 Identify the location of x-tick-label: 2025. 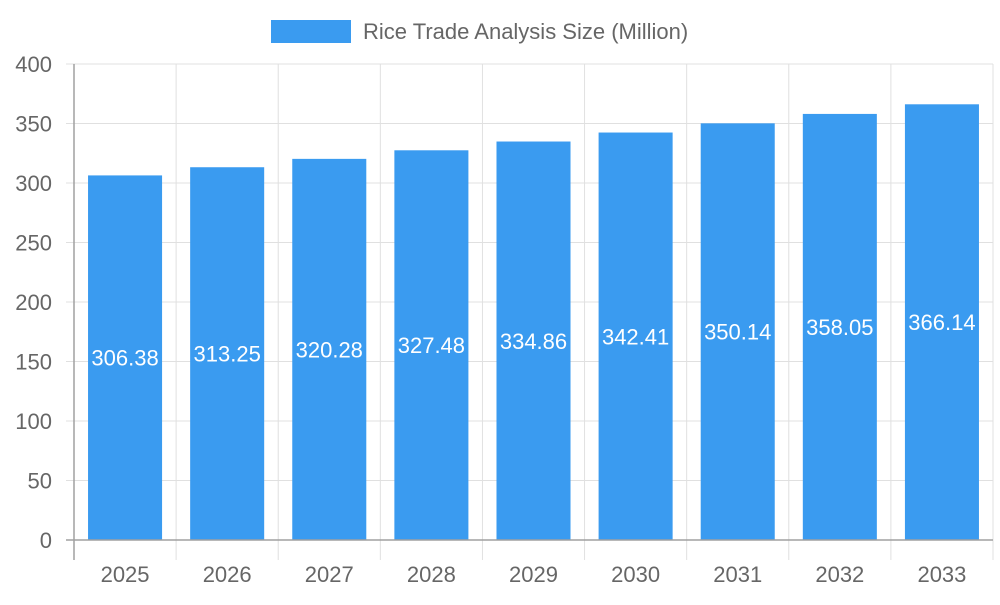
(125, 574).